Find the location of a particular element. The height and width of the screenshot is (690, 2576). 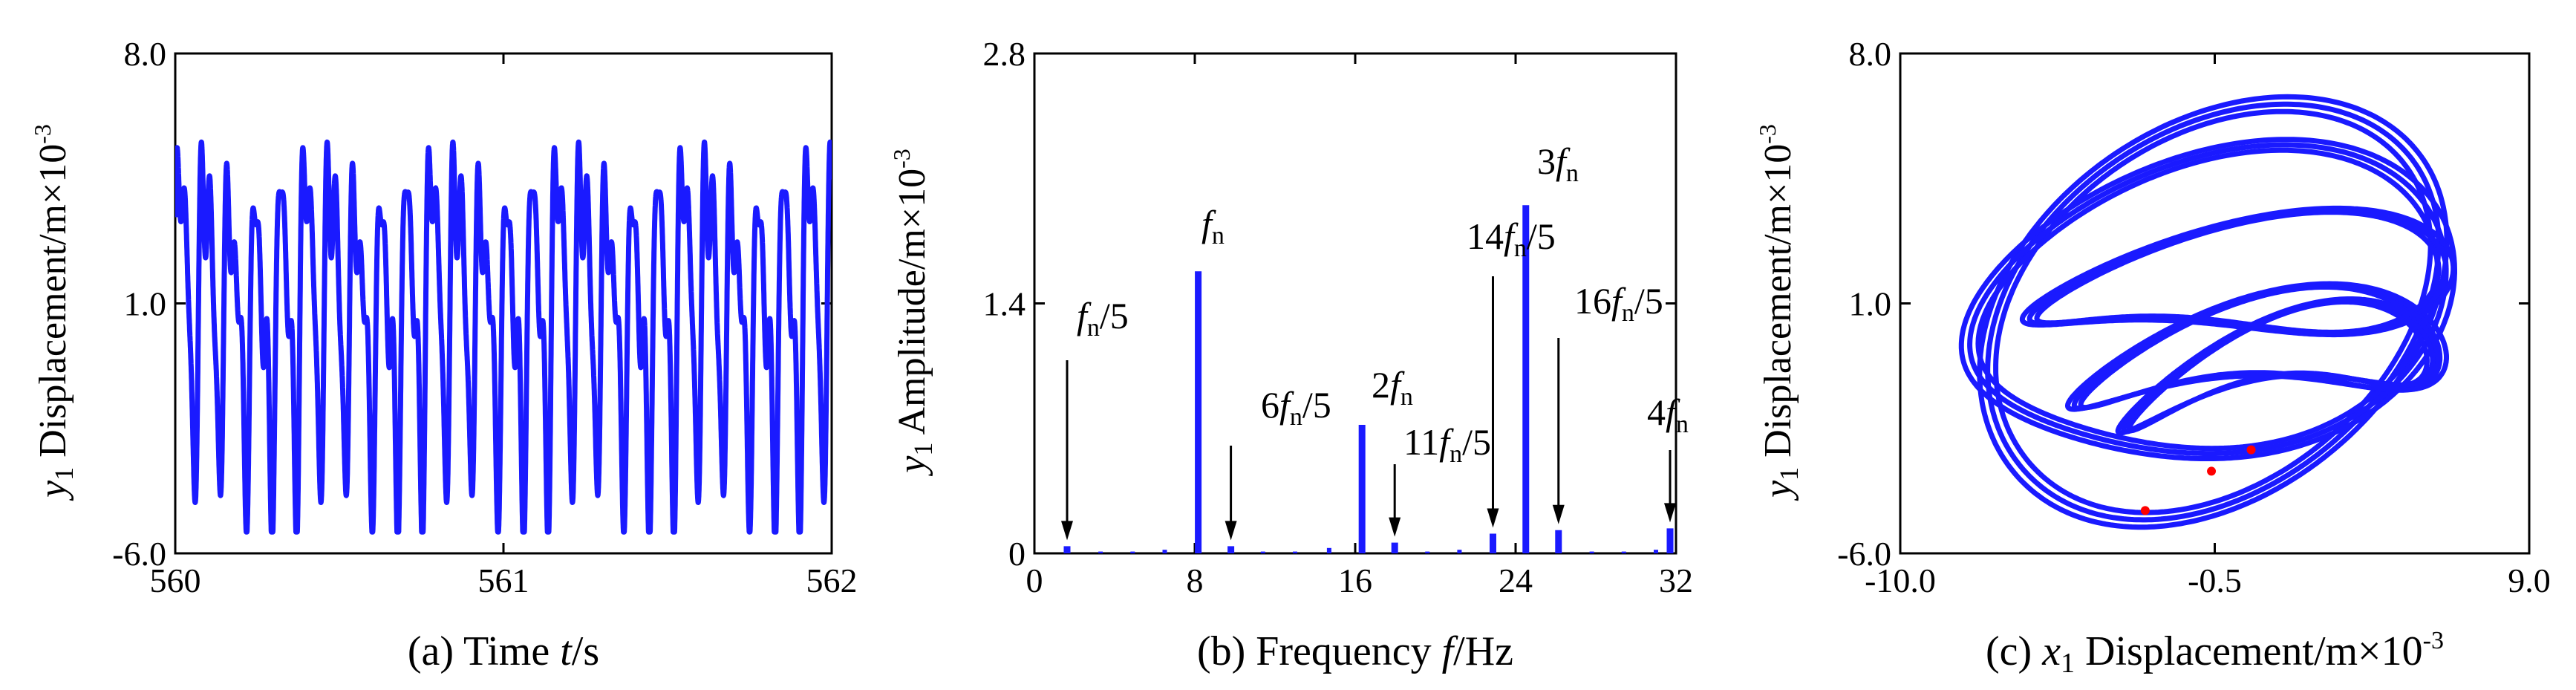

x-tick-label: 8 is located at coordinates (1195, 580).